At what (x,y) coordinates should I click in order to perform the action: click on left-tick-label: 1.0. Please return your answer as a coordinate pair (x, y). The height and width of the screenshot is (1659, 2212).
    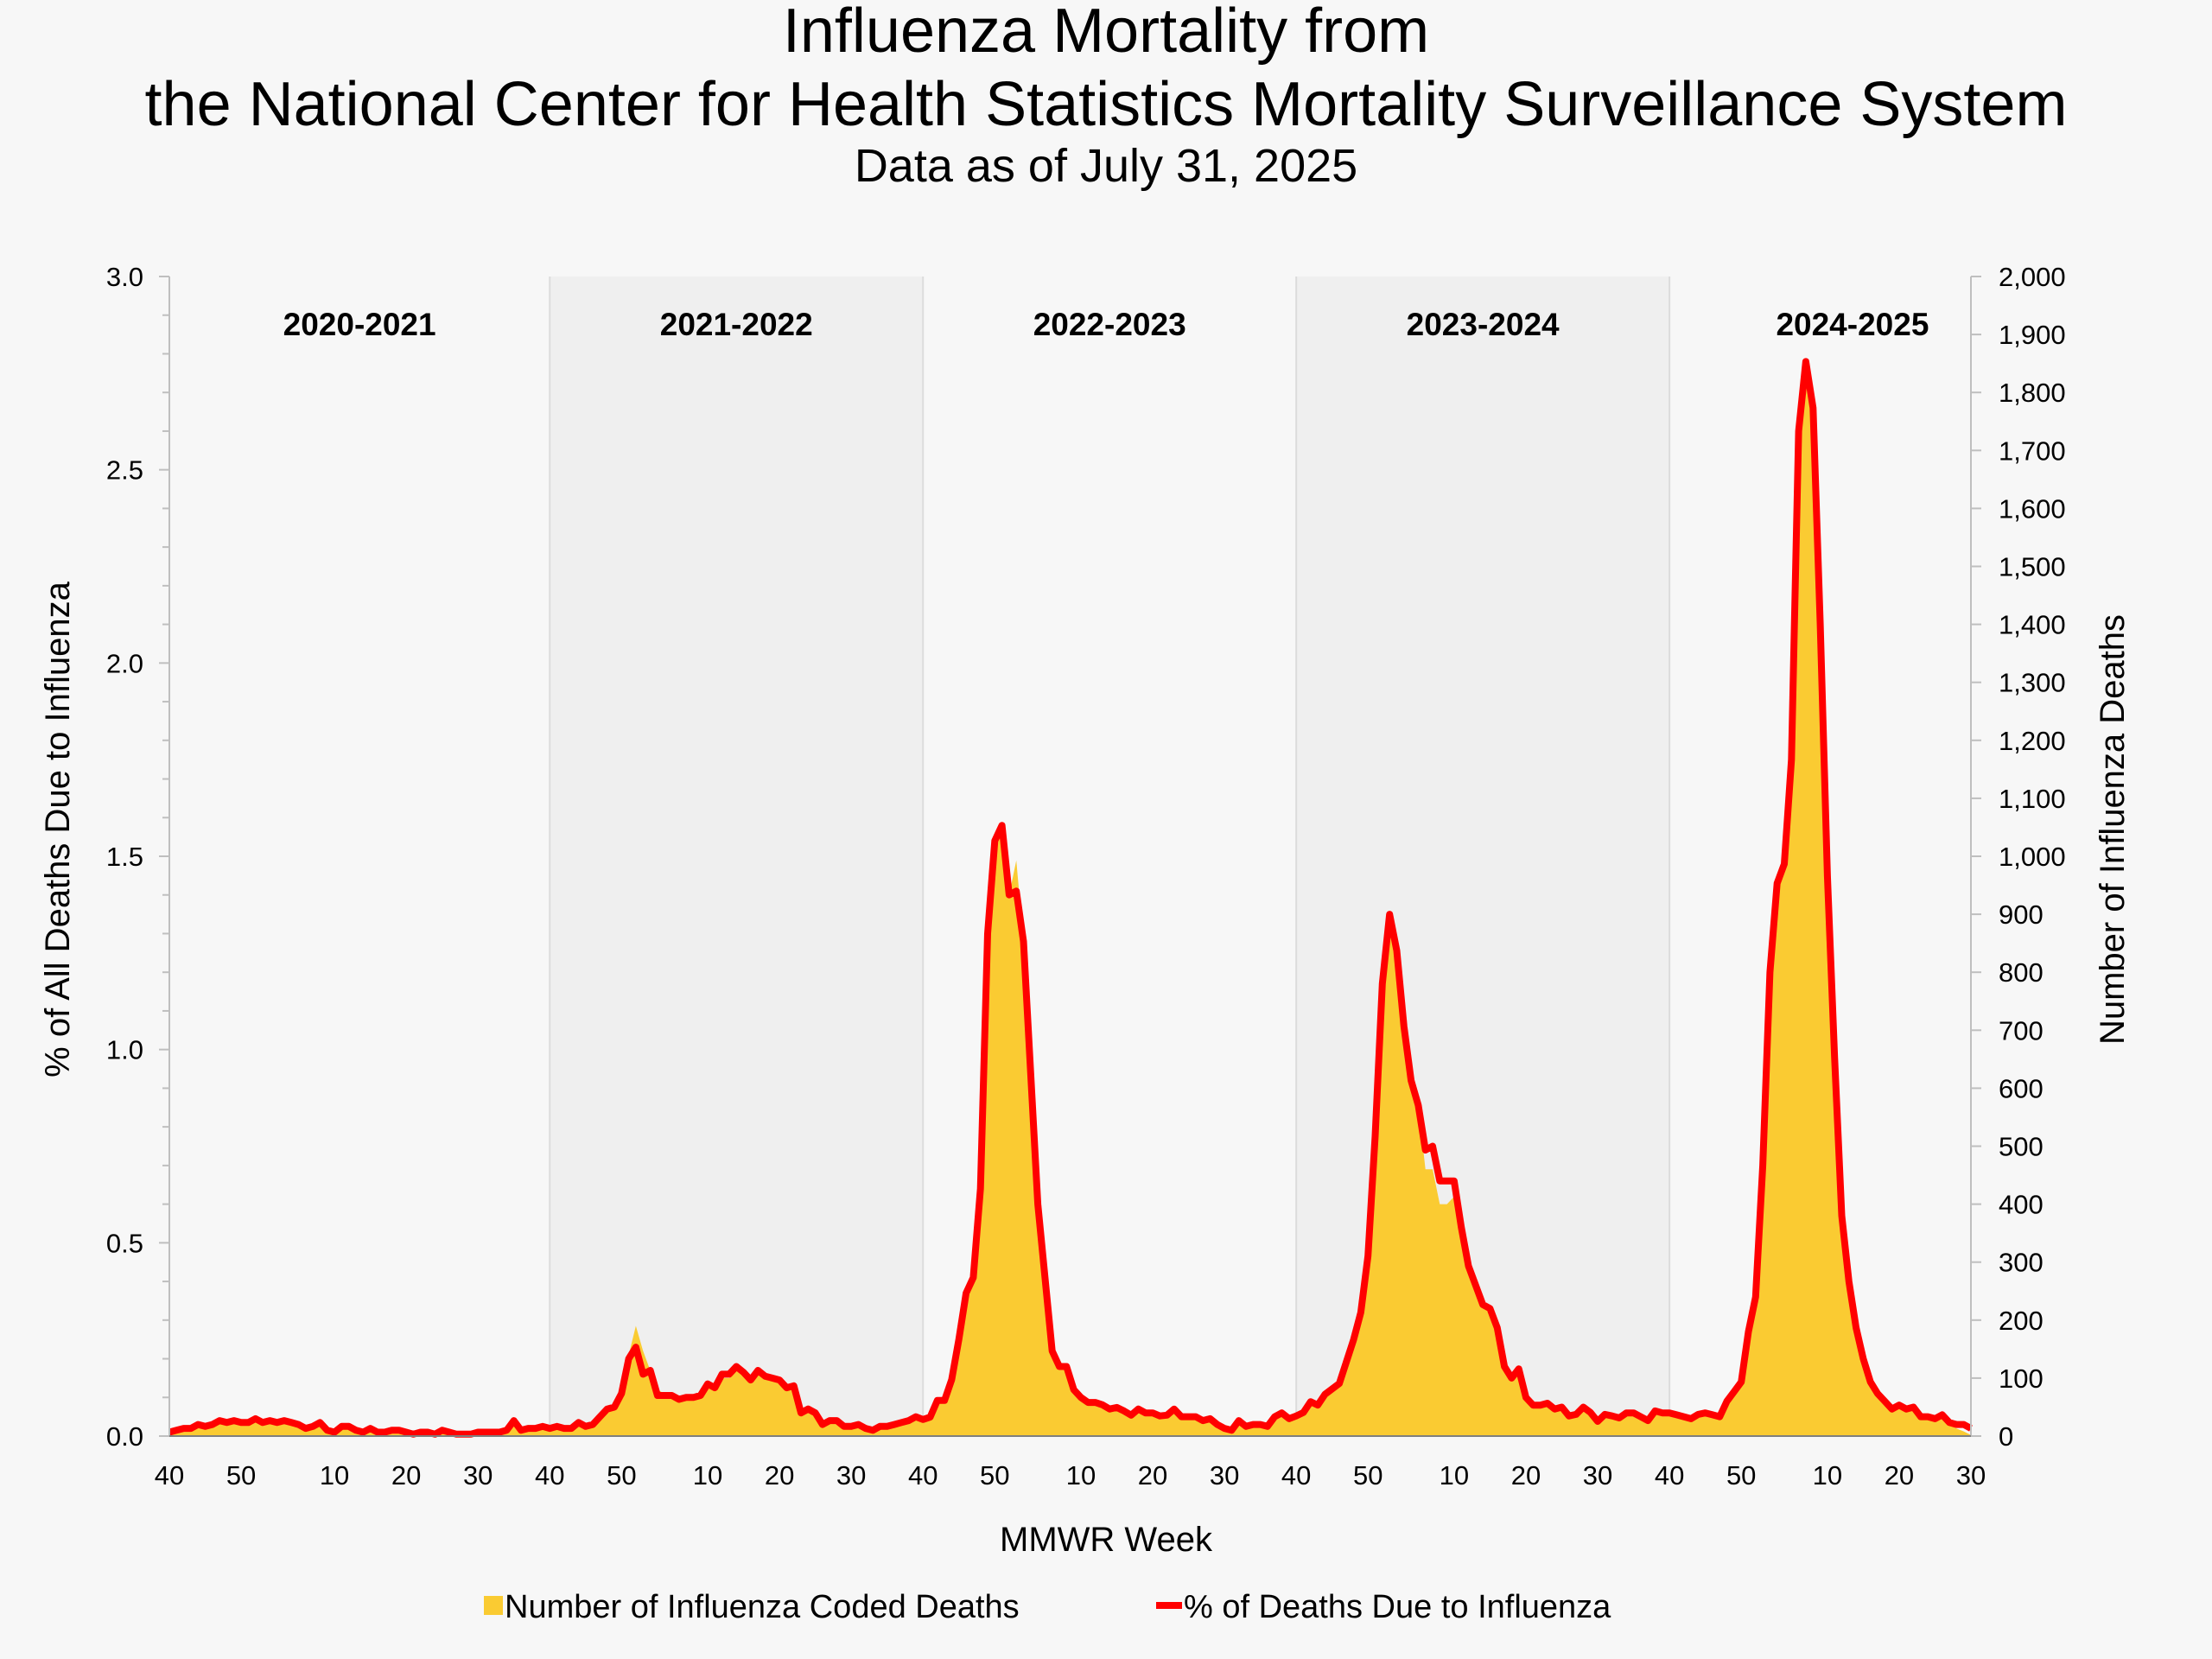
    Looking at the image, I should click on (124, 1050).